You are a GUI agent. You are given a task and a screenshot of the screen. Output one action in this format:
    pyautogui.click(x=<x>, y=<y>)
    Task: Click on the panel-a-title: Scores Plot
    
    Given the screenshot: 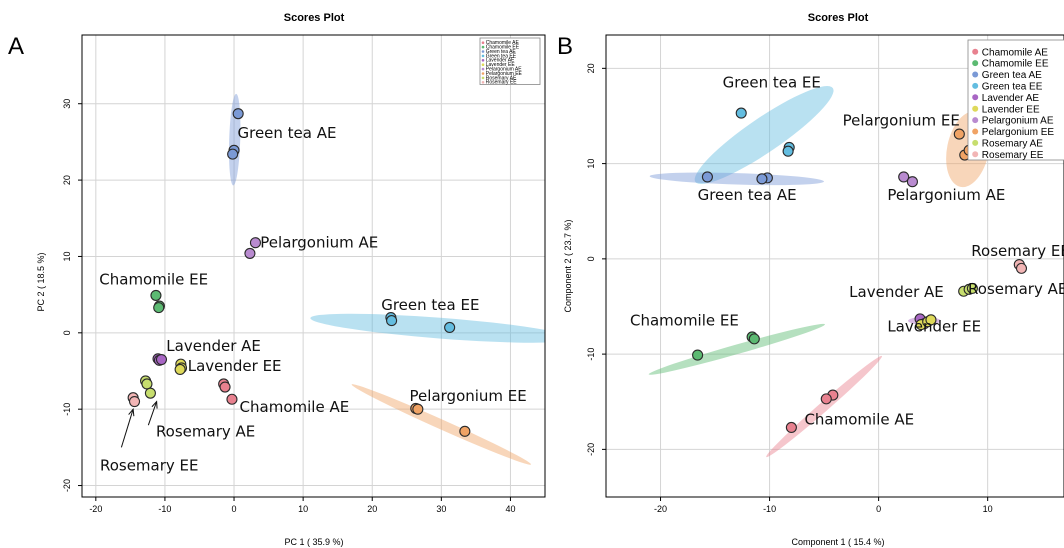 What is the action you would take?
    pyautogui.click(x=314, y=18)
    